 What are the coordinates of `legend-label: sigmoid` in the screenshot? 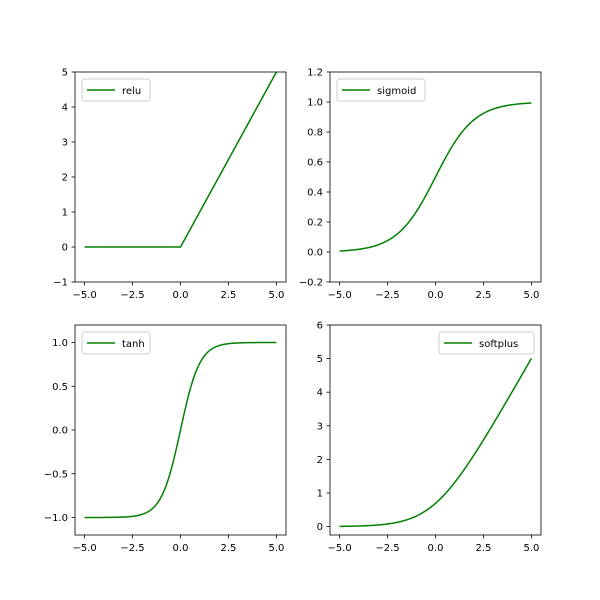 It's located at (396, 91).